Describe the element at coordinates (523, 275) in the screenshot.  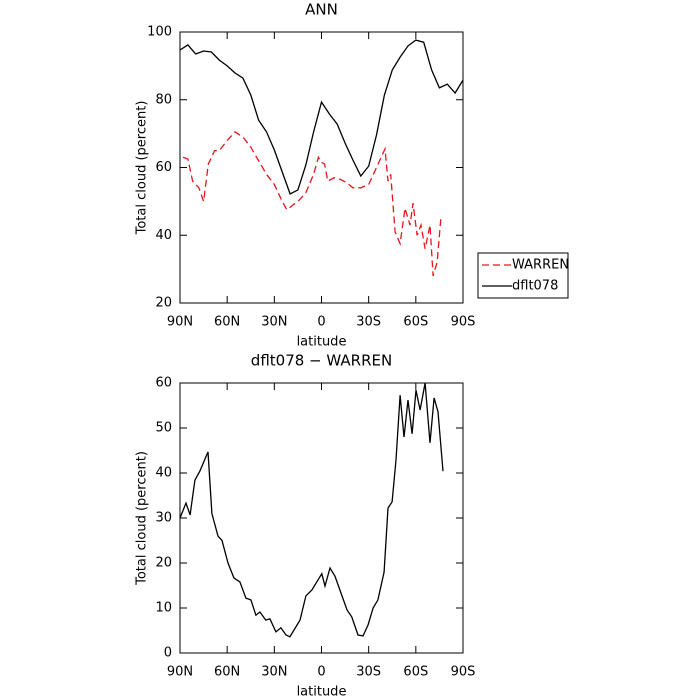
I see `legend-box` at that location.